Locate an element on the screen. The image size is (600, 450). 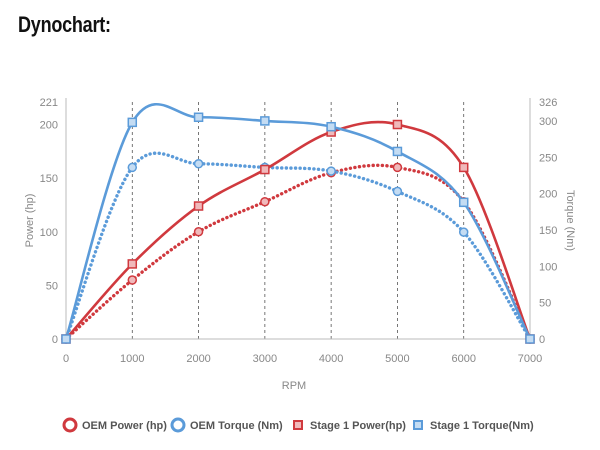
legend-label: OEM Power (hp) is located at coordinates (124, 426).